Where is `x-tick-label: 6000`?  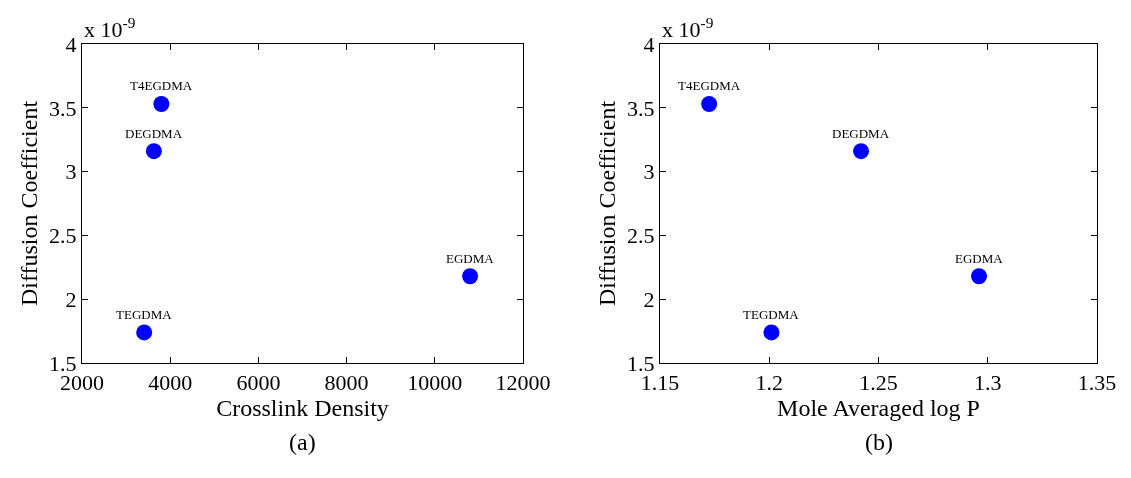
x-tick-label: 6000 is located at coordinates (258, 383).